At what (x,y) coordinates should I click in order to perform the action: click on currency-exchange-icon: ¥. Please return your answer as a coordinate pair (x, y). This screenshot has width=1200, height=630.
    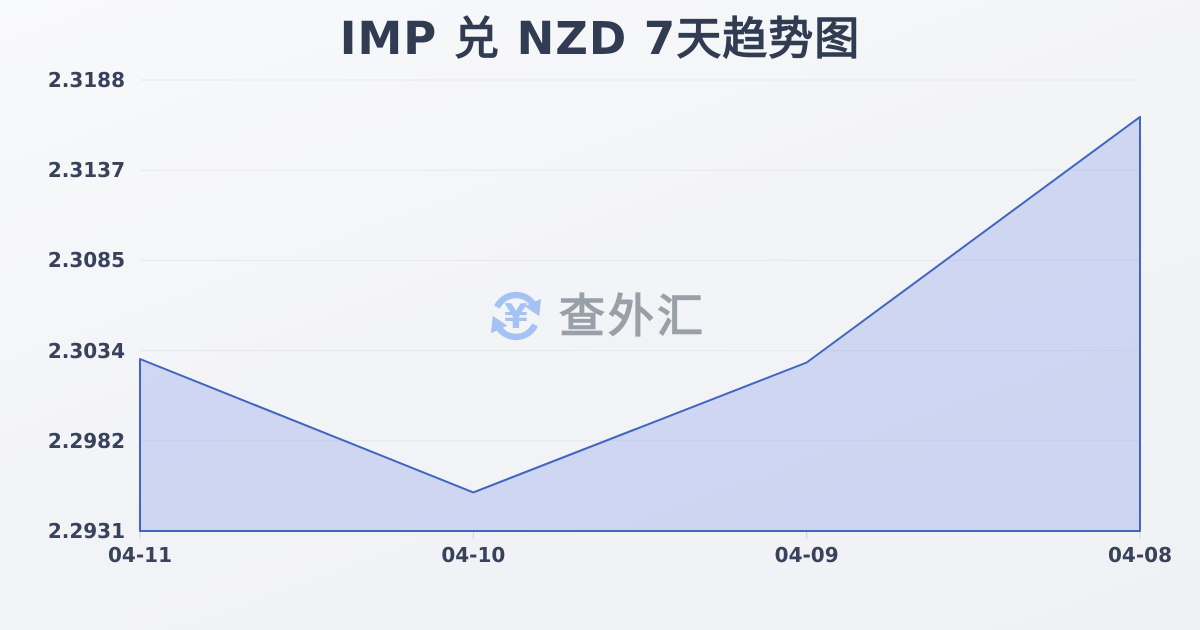
    Looking at the image, I should click on (516, 316).